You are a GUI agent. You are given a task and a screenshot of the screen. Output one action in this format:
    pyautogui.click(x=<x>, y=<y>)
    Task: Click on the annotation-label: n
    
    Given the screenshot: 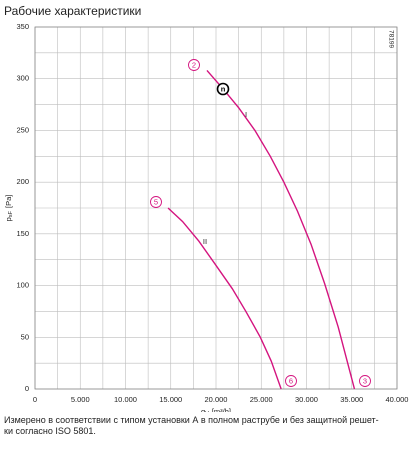 What is the action you would take?
    pyautogui.click(x=223, y=88)
    